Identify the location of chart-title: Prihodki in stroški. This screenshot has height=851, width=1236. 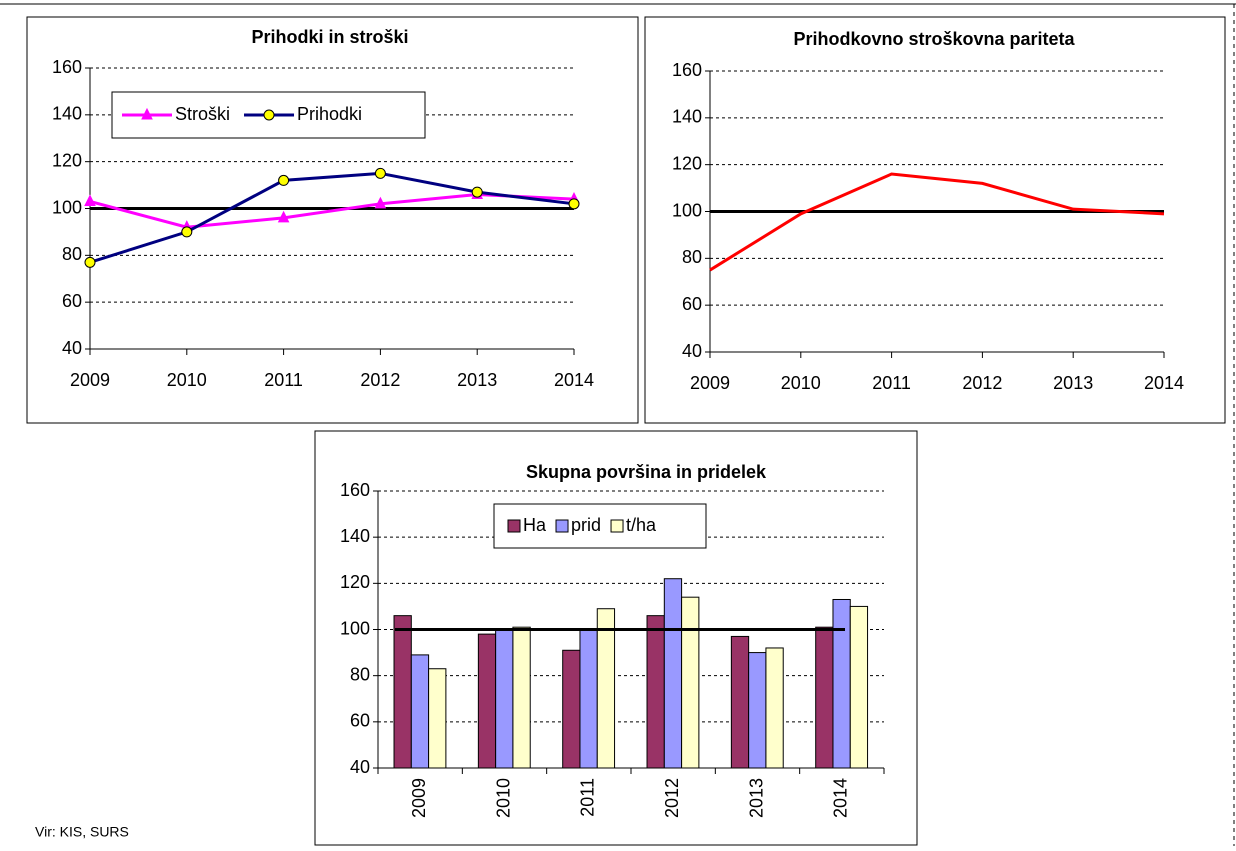
(329, 37).